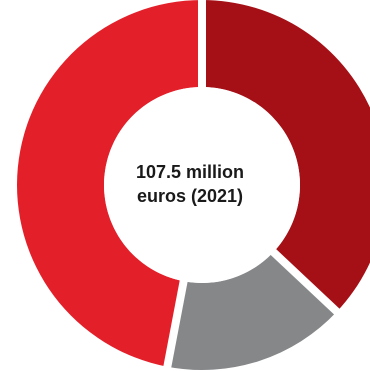 The width and height of the screenshot is (370, 371). I want to click on center-label-line-1: 107.5 million, so click(190, 172).